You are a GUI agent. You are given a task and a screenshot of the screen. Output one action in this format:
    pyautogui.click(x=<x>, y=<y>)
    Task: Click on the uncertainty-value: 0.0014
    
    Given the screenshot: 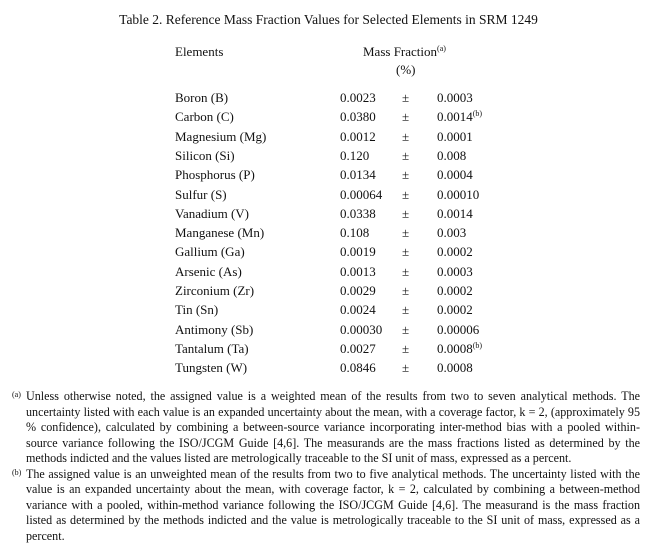 What is the action you would take?
    pyautogui.click(x=455, y=214)
    